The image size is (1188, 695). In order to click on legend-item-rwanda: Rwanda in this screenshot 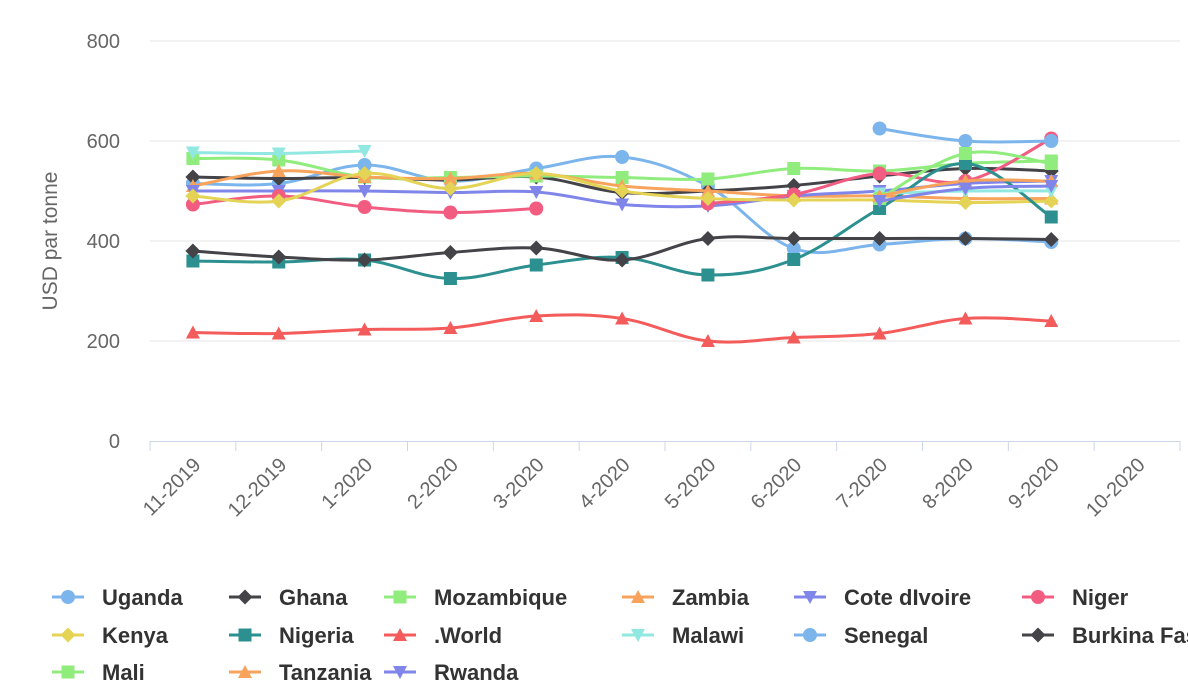, I will do `click(451, 672)`.